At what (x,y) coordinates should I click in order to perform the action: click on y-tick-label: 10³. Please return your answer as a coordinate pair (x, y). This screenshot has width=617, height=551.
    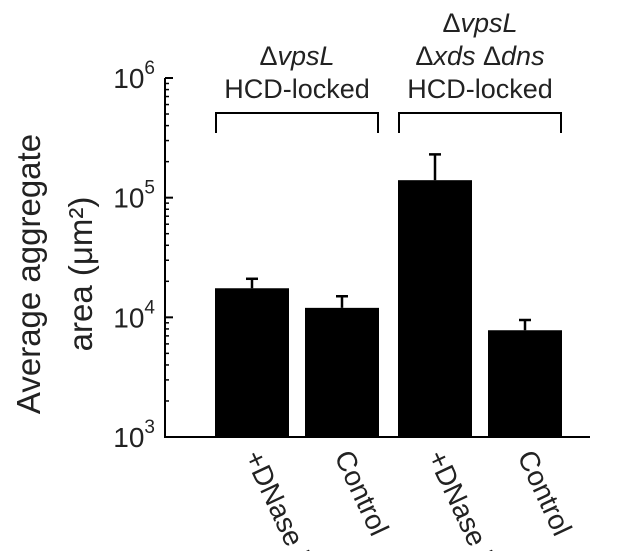
    Looking at the image, I should click on (134, 435).